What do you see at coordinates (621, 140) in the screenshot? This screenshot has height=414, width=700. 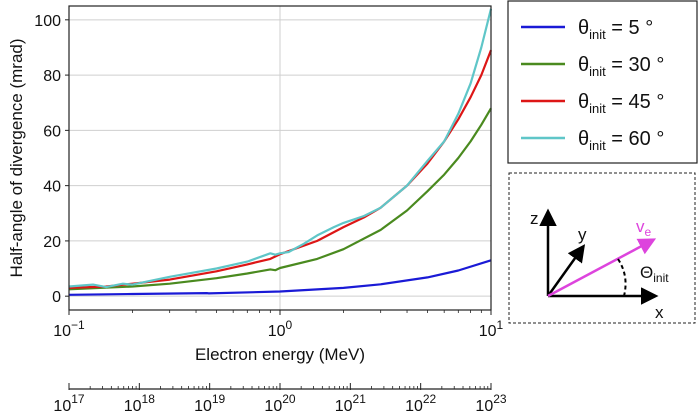 I see `legend-label-4: θinit = 60 °` at bounding box center [621, 140].